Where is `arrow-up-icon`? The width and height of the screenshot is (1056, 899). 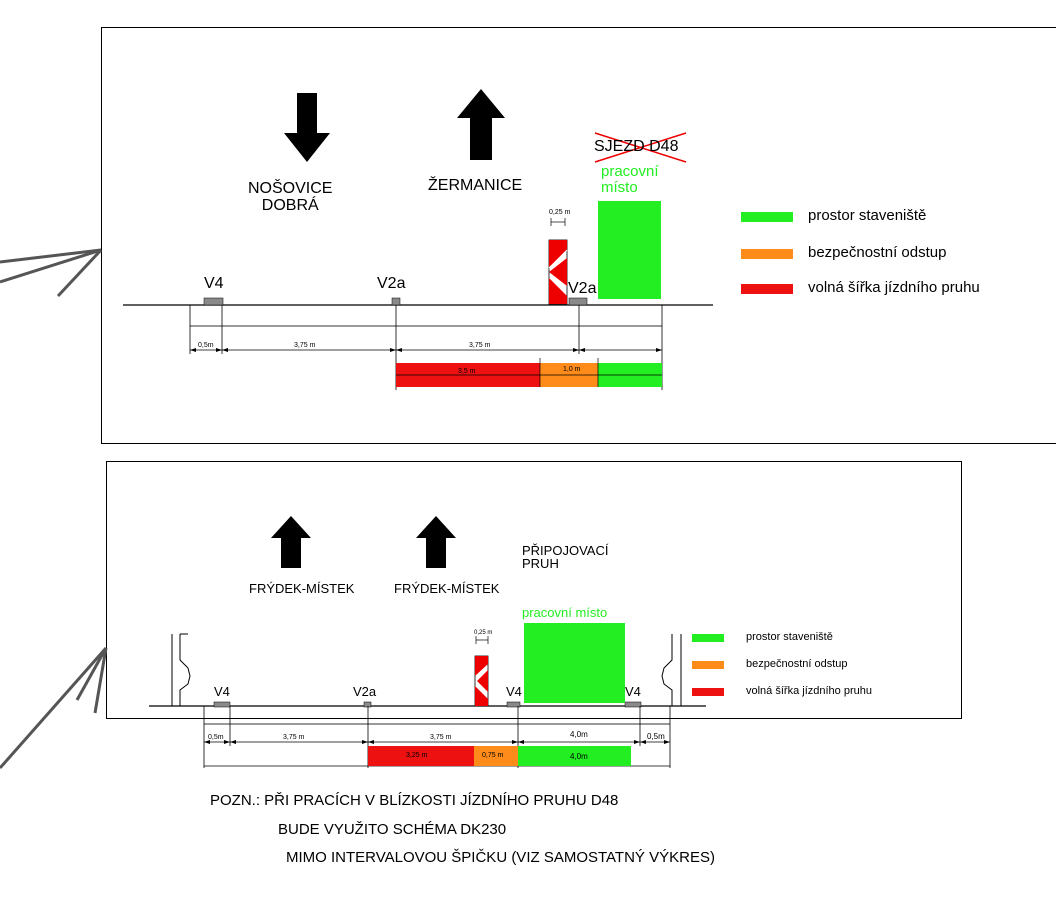 arrow-up-icon is located at coordinates (481, 124).